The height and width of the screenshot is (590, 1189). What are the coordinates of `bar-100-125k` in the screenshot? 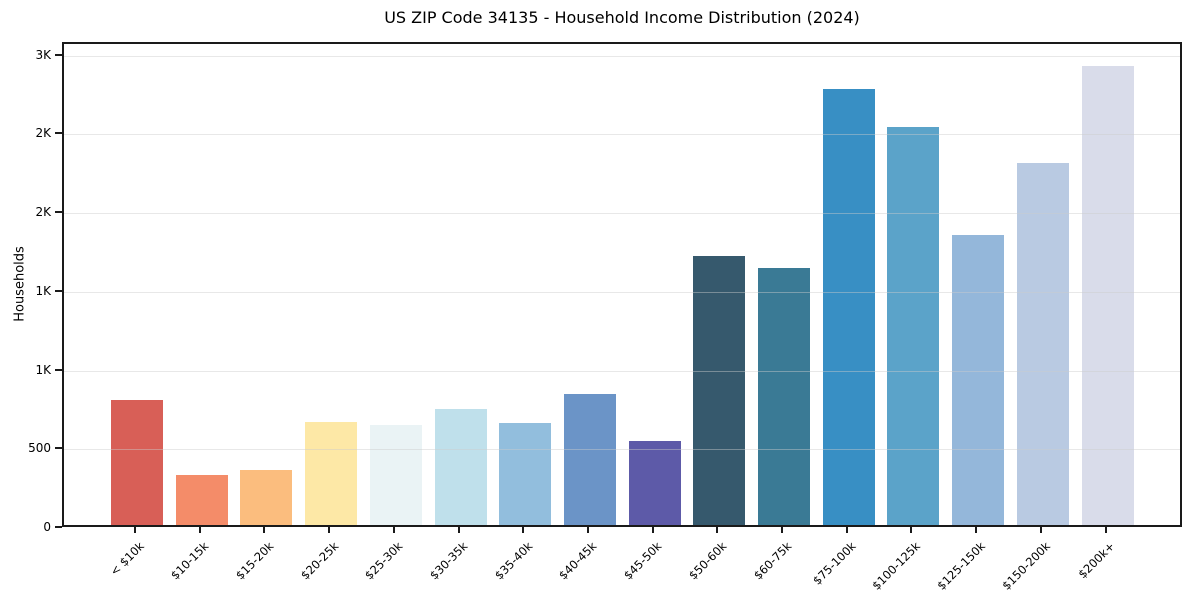 It's located at (913, 325).